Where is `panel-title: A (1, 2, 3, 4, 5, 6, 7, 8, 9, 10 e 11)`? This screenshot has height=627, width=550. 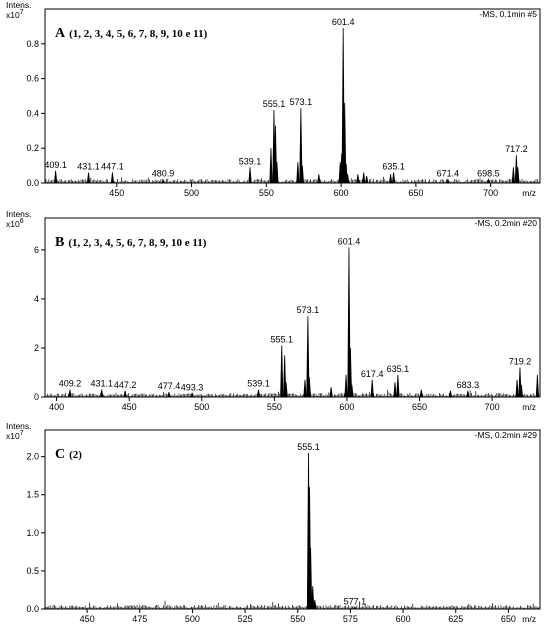
panel-title: A (1, 2, 3, 4, 5, 6, 7, 8, 9, 10 e 11) is located at coordinates (131, 33).